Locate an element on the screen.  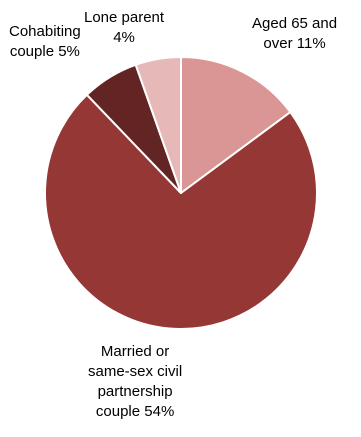
slice-label-cohabiting: Cohabiting couple 5% is located at coordinates (45, 42).